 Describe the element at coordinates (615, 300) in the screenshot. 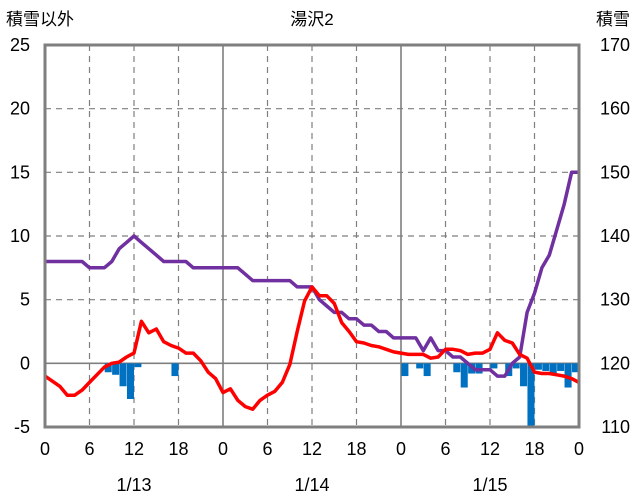

I see `right-tick-label: 130` at that location.